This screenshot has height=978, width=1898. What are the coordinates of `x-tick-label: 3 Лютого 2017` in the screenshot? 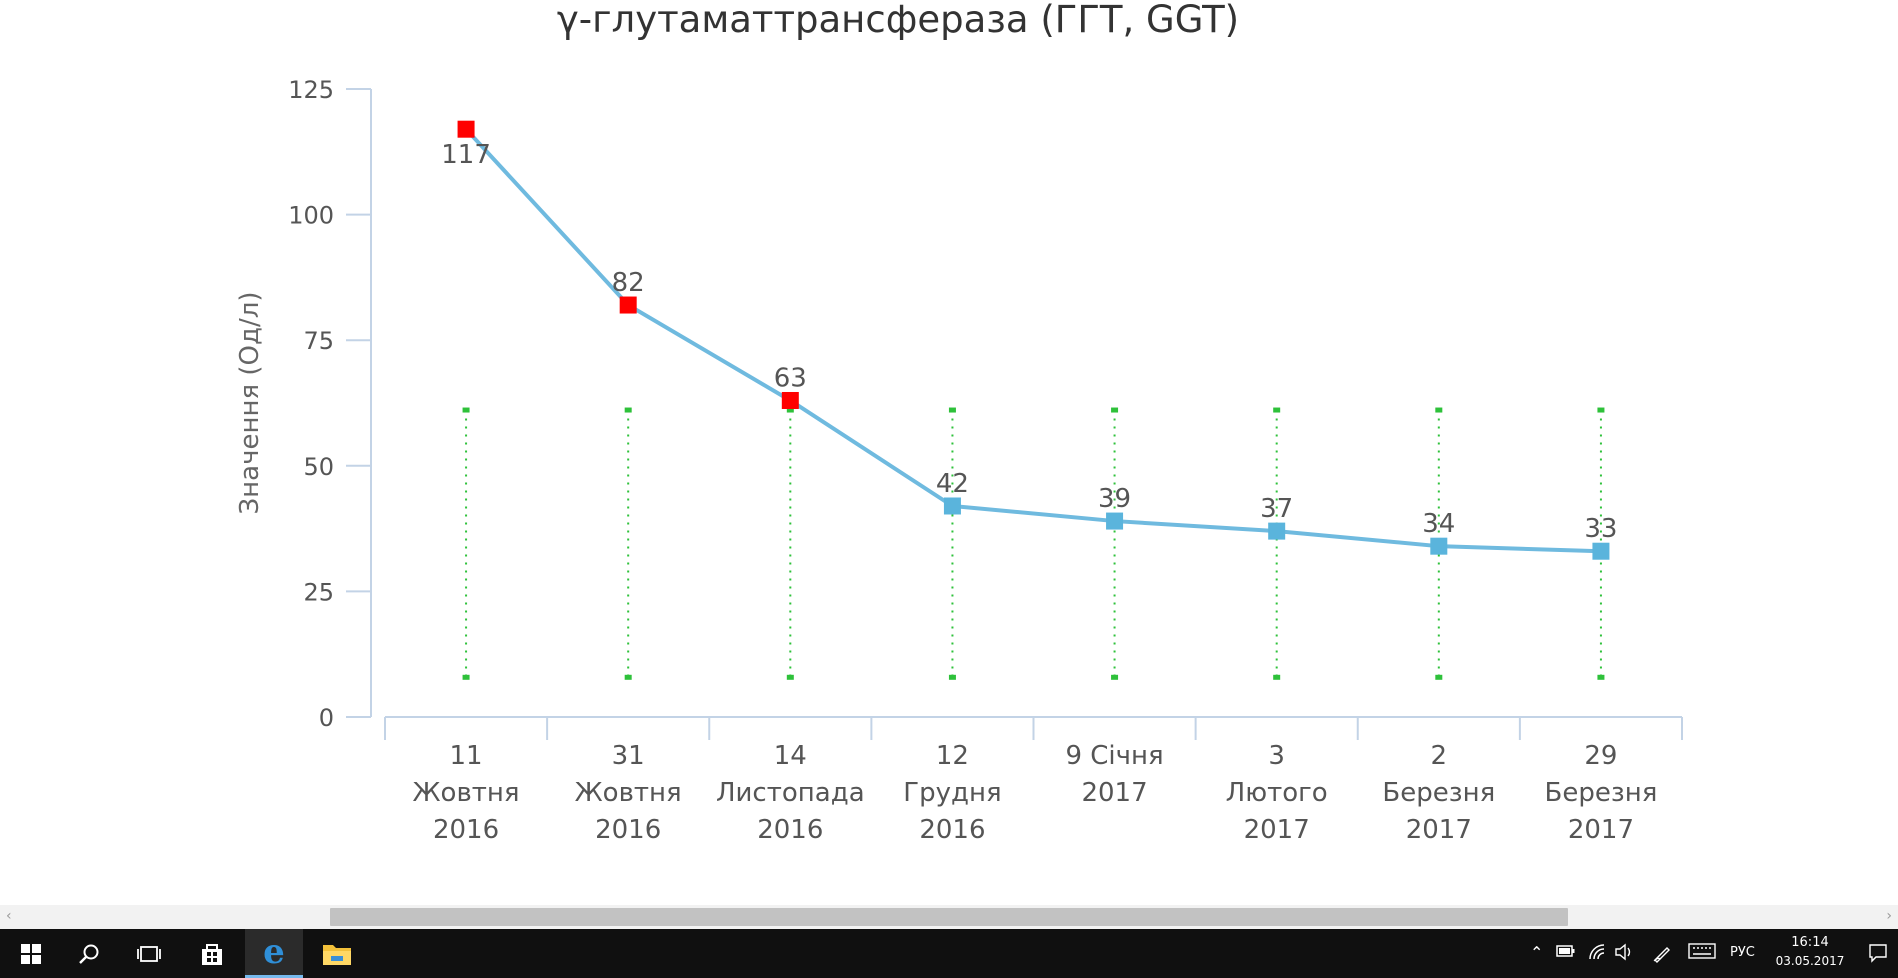 It's located at (1277, 793).